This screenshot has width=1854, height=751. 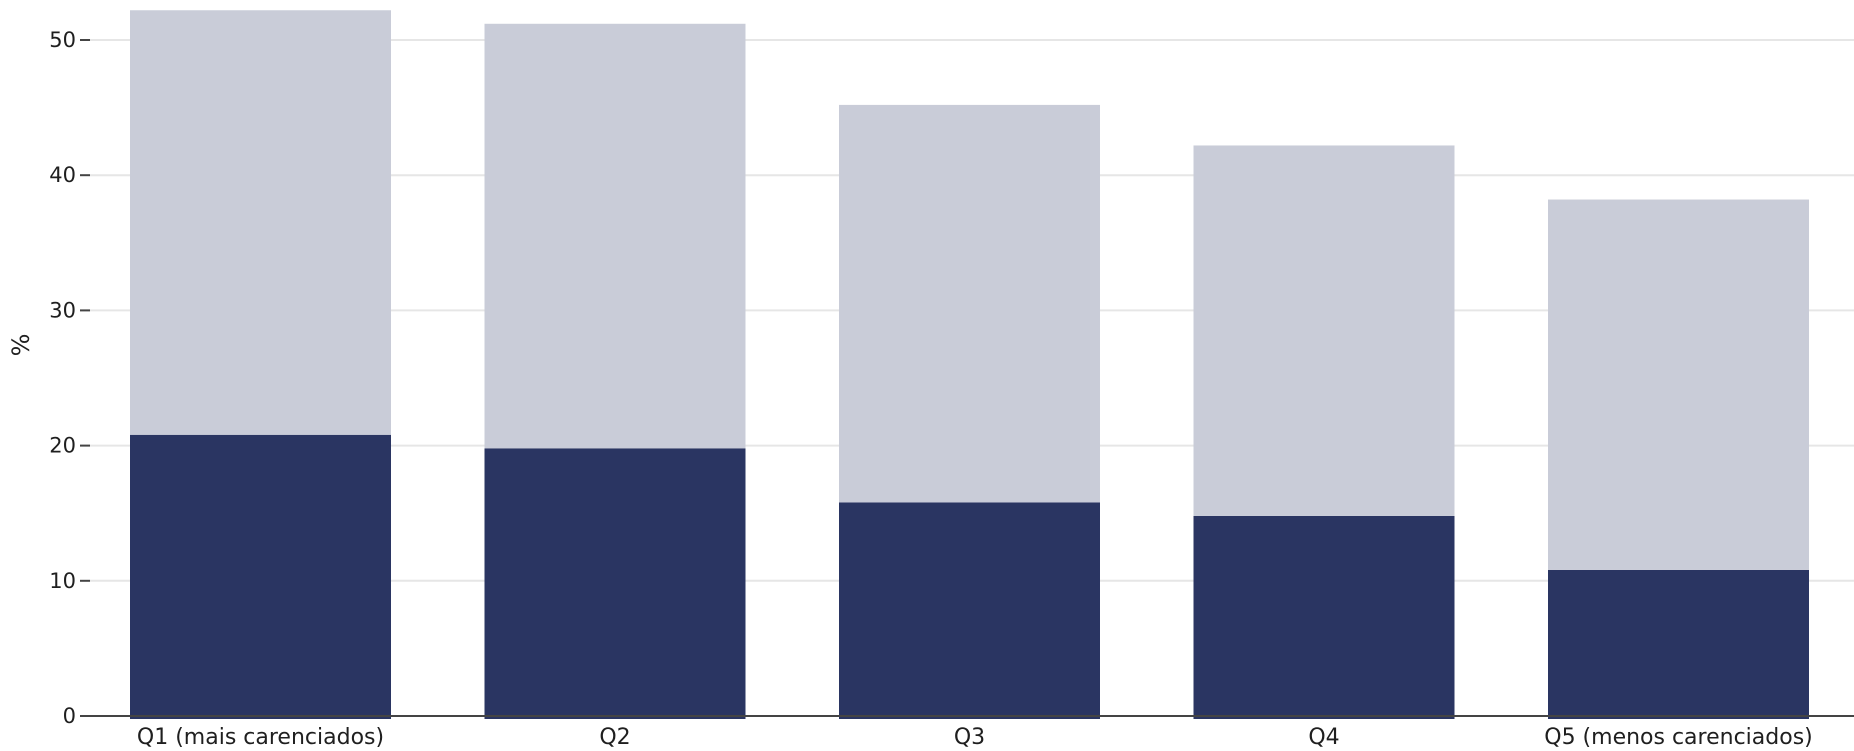 What do you see at coordinates (1323, 737) in the screenshot?
I see `x-category-label: Q4` at bounding box center [1323, 737].